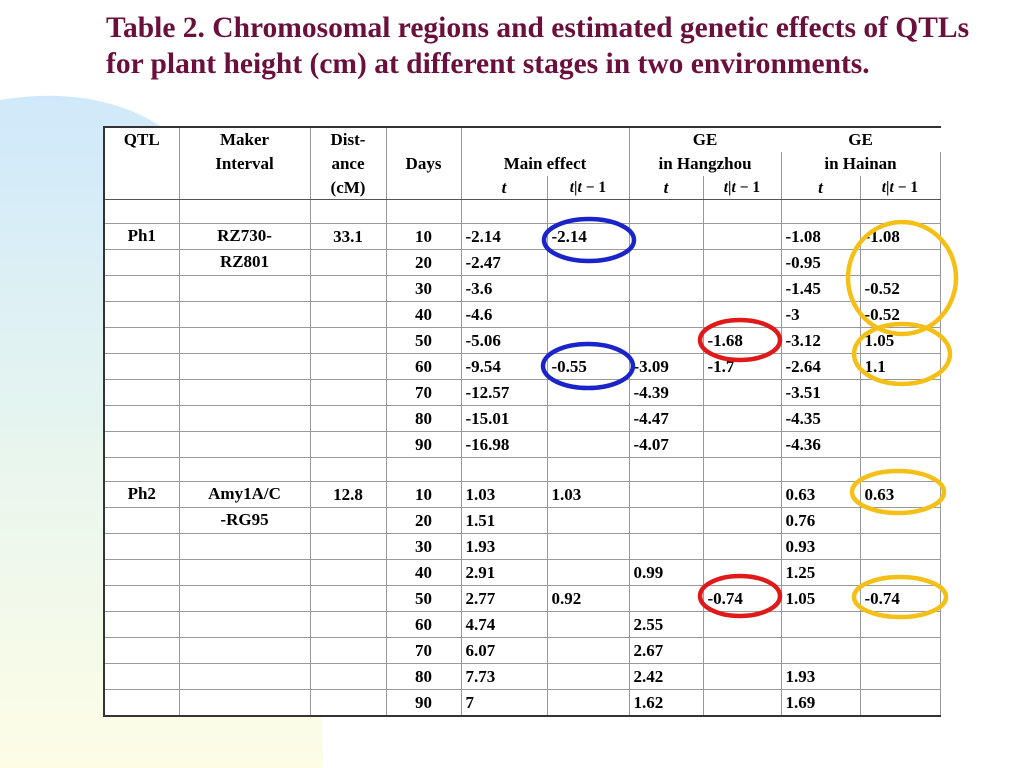  Describe the element at coordinates (244, 163) in the screenshot. I see `header-interval: Interval` at that location.